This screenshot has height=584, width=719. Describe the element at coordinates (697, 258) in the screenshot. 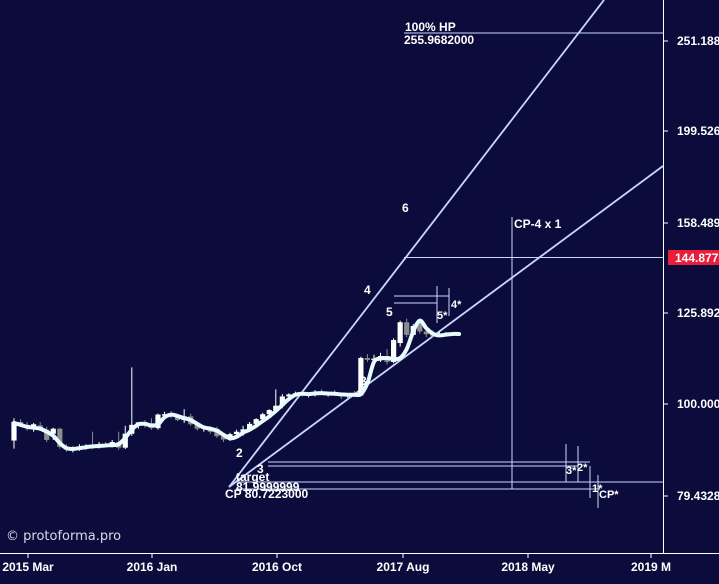

I see `price-badge-label: 144.877` at that location.